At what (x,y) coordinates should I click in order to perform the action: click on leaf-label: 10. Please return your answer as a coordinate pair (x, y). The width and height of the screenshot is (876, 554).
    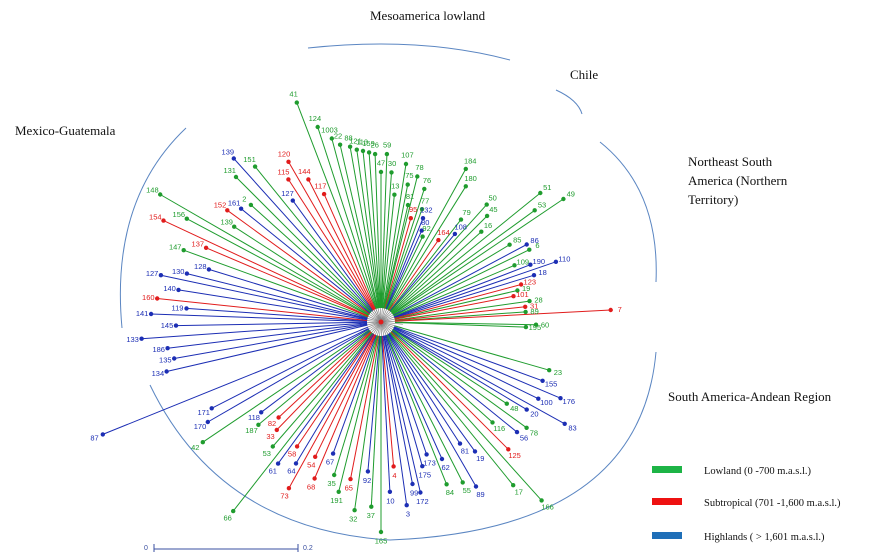
    Looking at the image, I should click on (390, 500).